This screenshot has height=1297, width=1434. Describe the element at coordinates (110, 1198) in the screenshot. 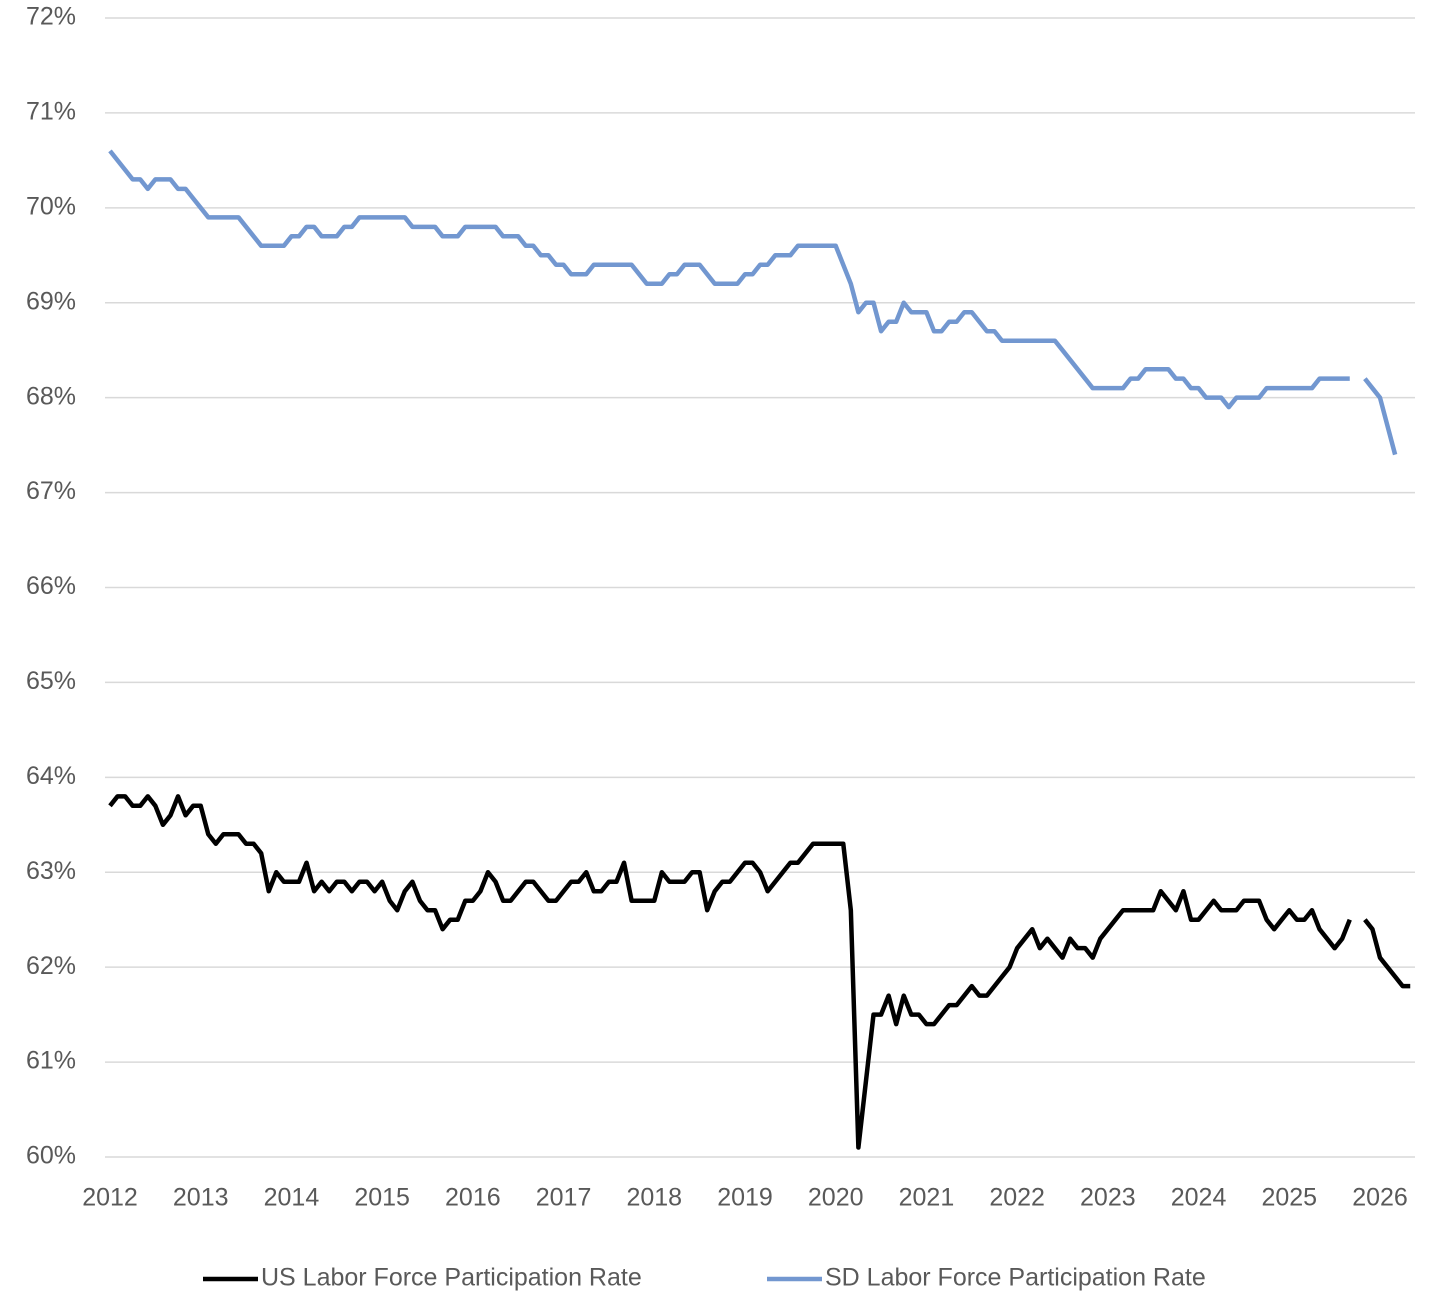

I see `x-tick-label: 2012` at that location.